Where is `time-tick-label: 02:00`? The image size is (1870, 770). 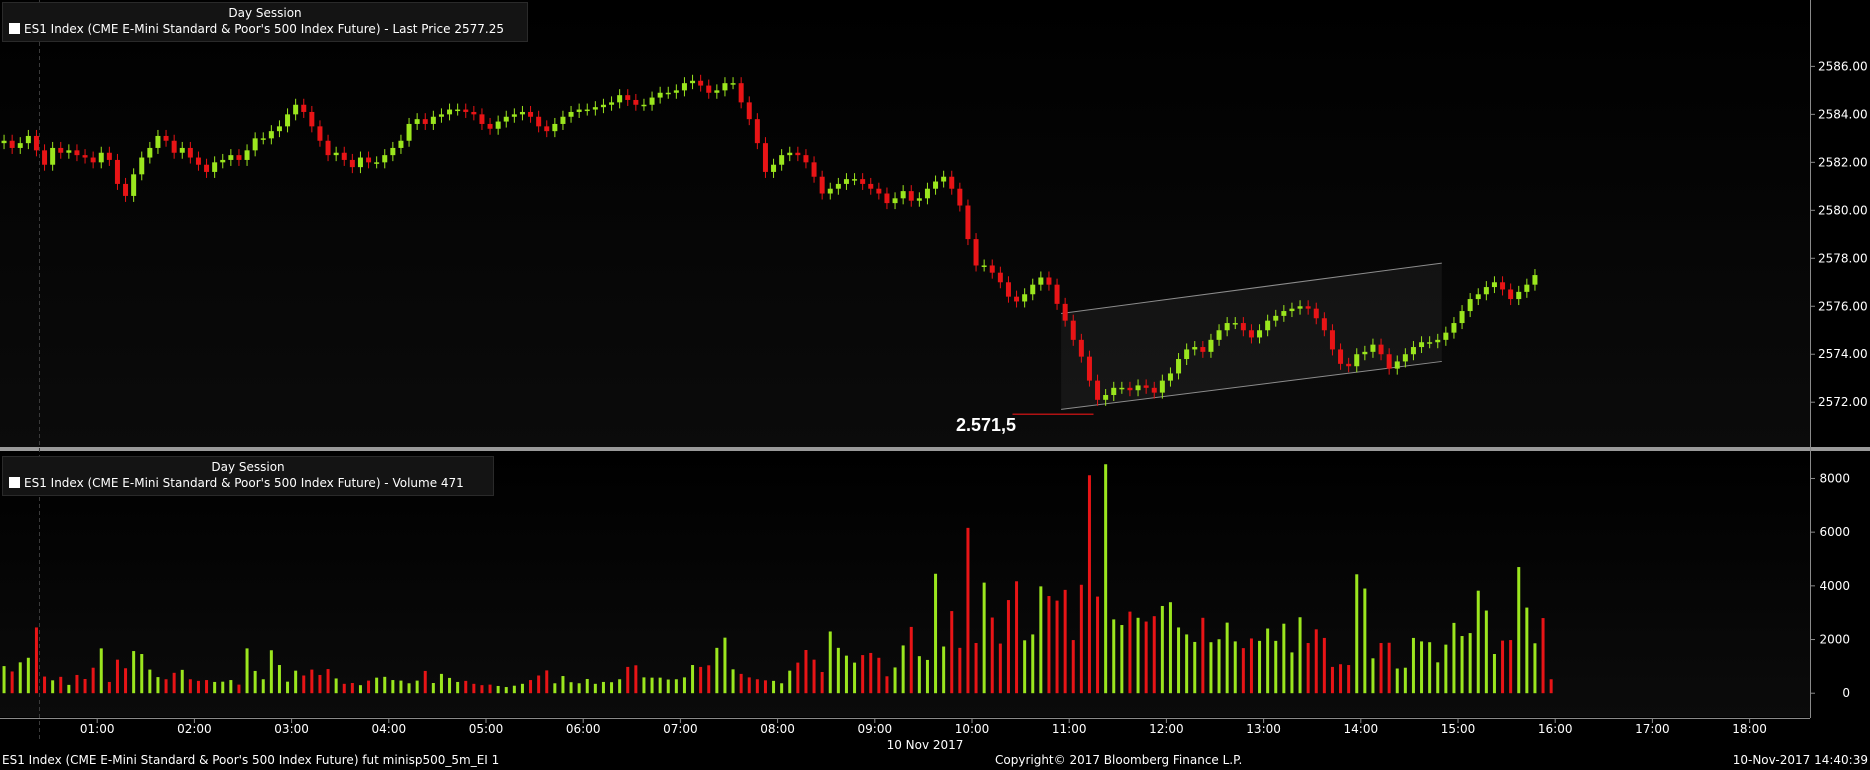 time-tick-label: 02:00 is located at coordinates (194, 729).